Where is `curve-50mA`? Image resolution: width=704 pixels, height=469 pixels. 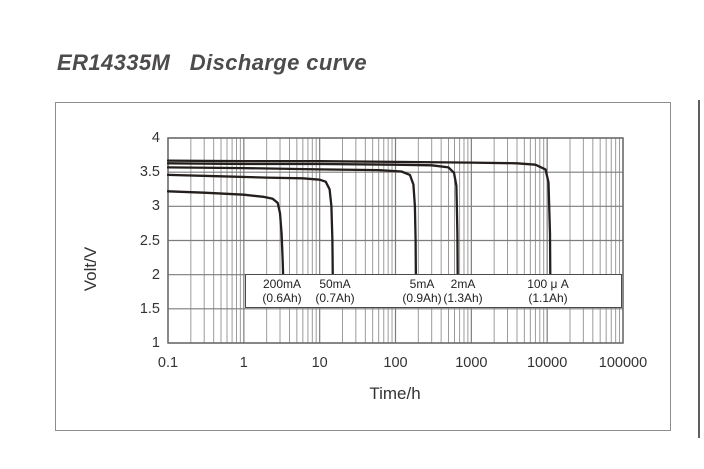 curve-50mA is located at coordinates (250, 226).